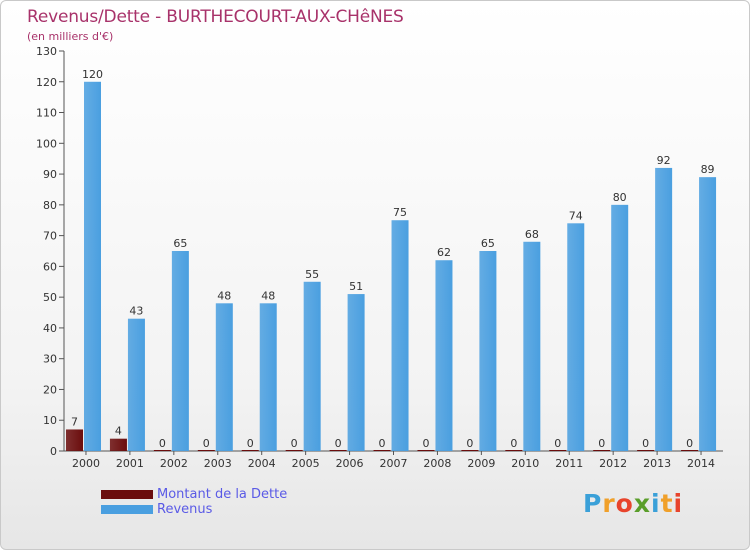 This screenshot has width=750, height=550. I want to click on legend-label-dette: Montant de la Dette, so click(222, 494).